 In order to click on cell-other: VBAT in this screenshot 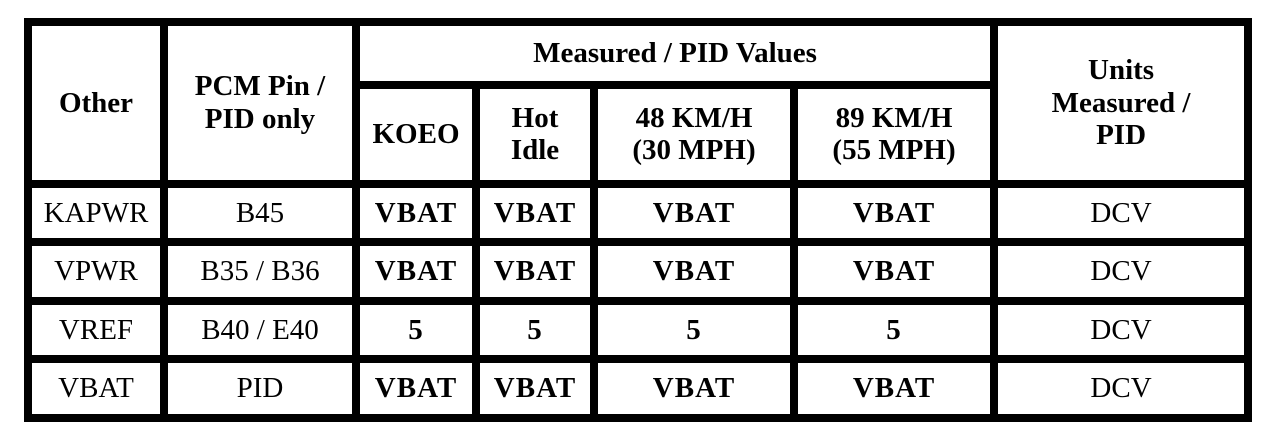, I will do `click(96, 388)`.